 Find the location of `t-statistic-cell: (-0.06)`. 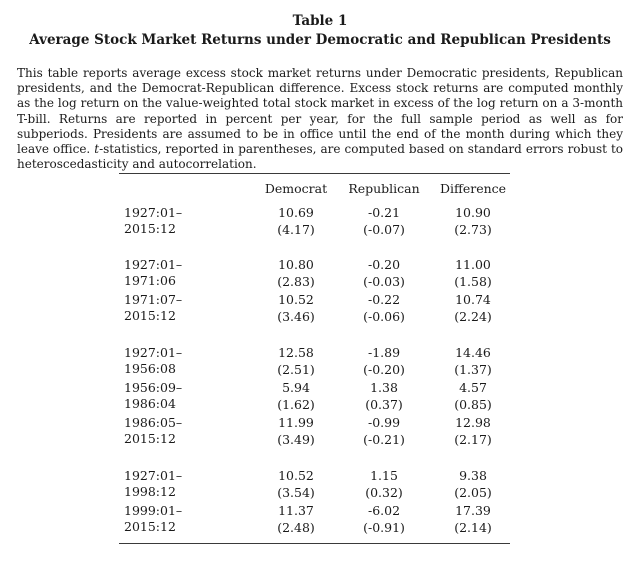

t-statistic-cell: (-0.06) is located at coordinates (384, 316).